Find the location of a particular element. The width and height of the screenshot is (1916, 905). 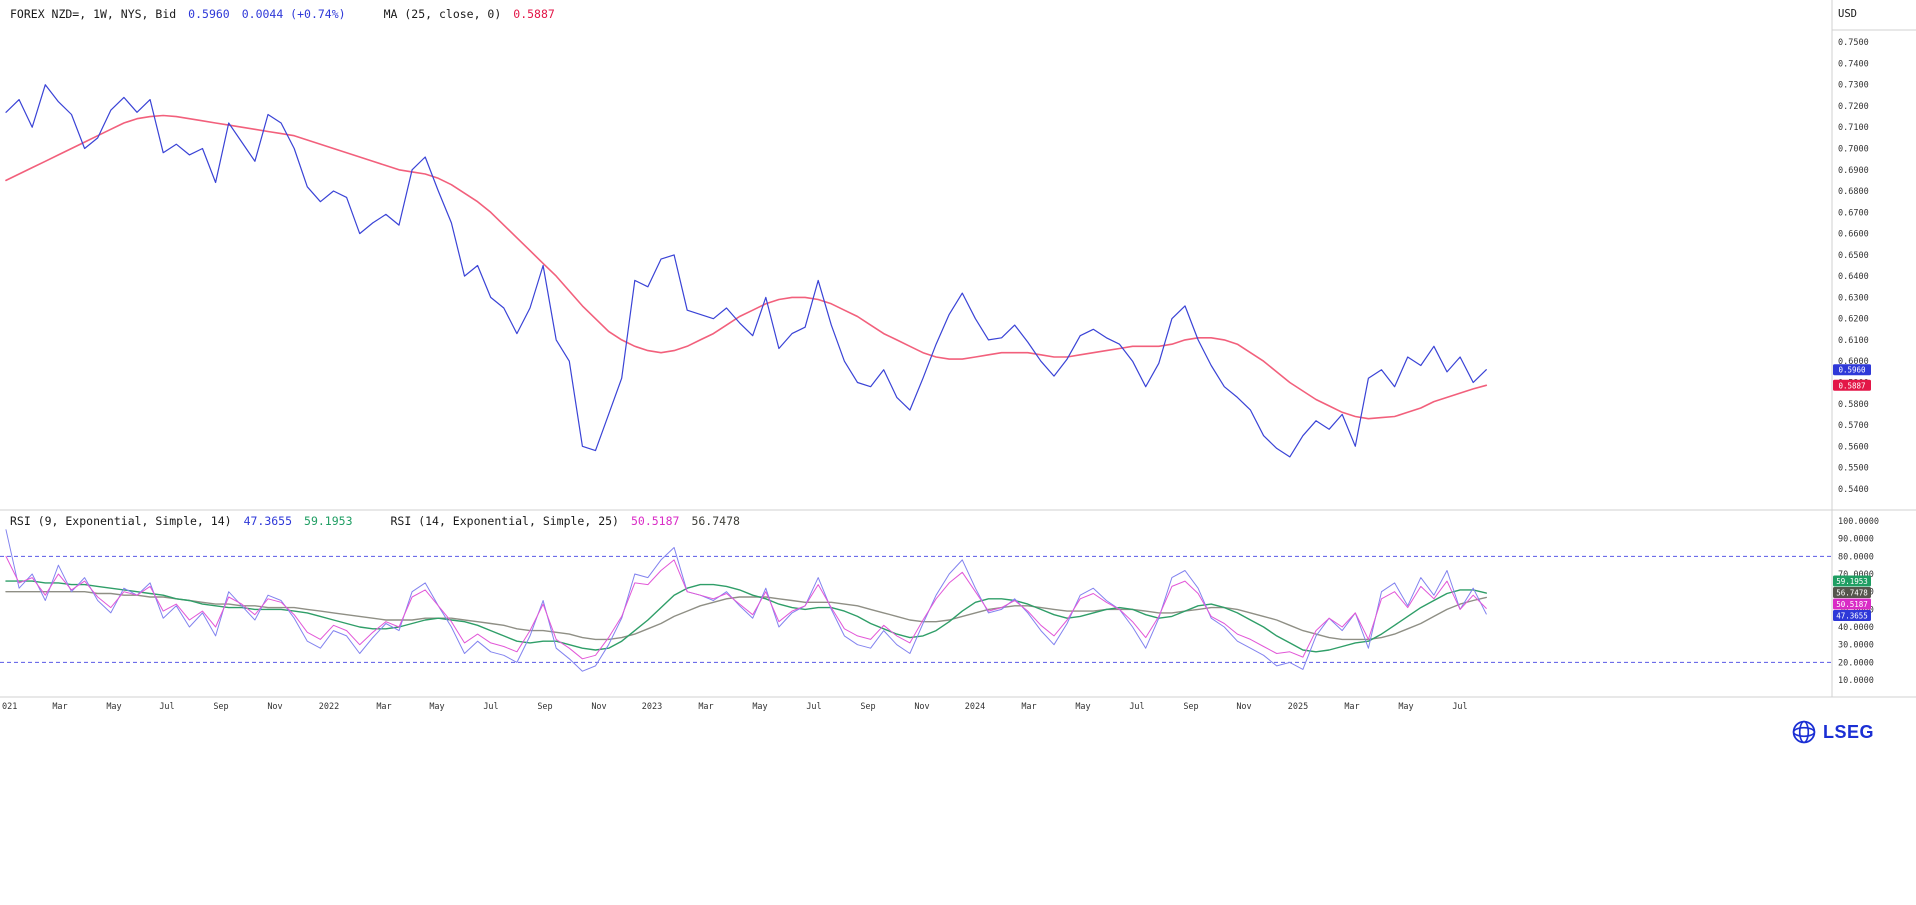

price-tick-label: 0.6100 is located at coordinates (1853, 341).